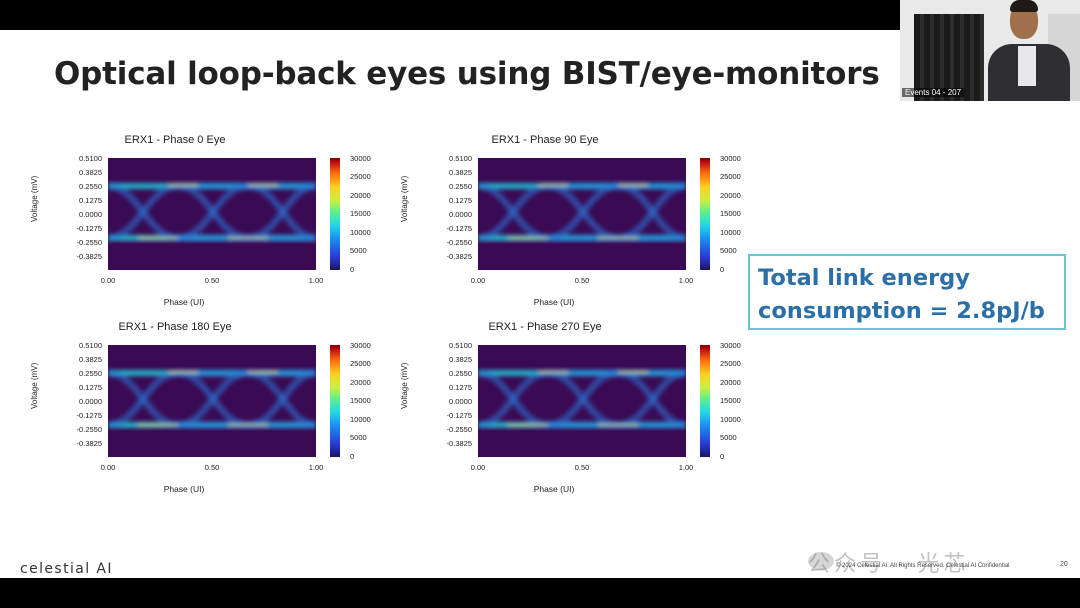  Describe the element at coordinates (66, 569) in the screenshot. I see `company-logo: celestial AI` at that location.